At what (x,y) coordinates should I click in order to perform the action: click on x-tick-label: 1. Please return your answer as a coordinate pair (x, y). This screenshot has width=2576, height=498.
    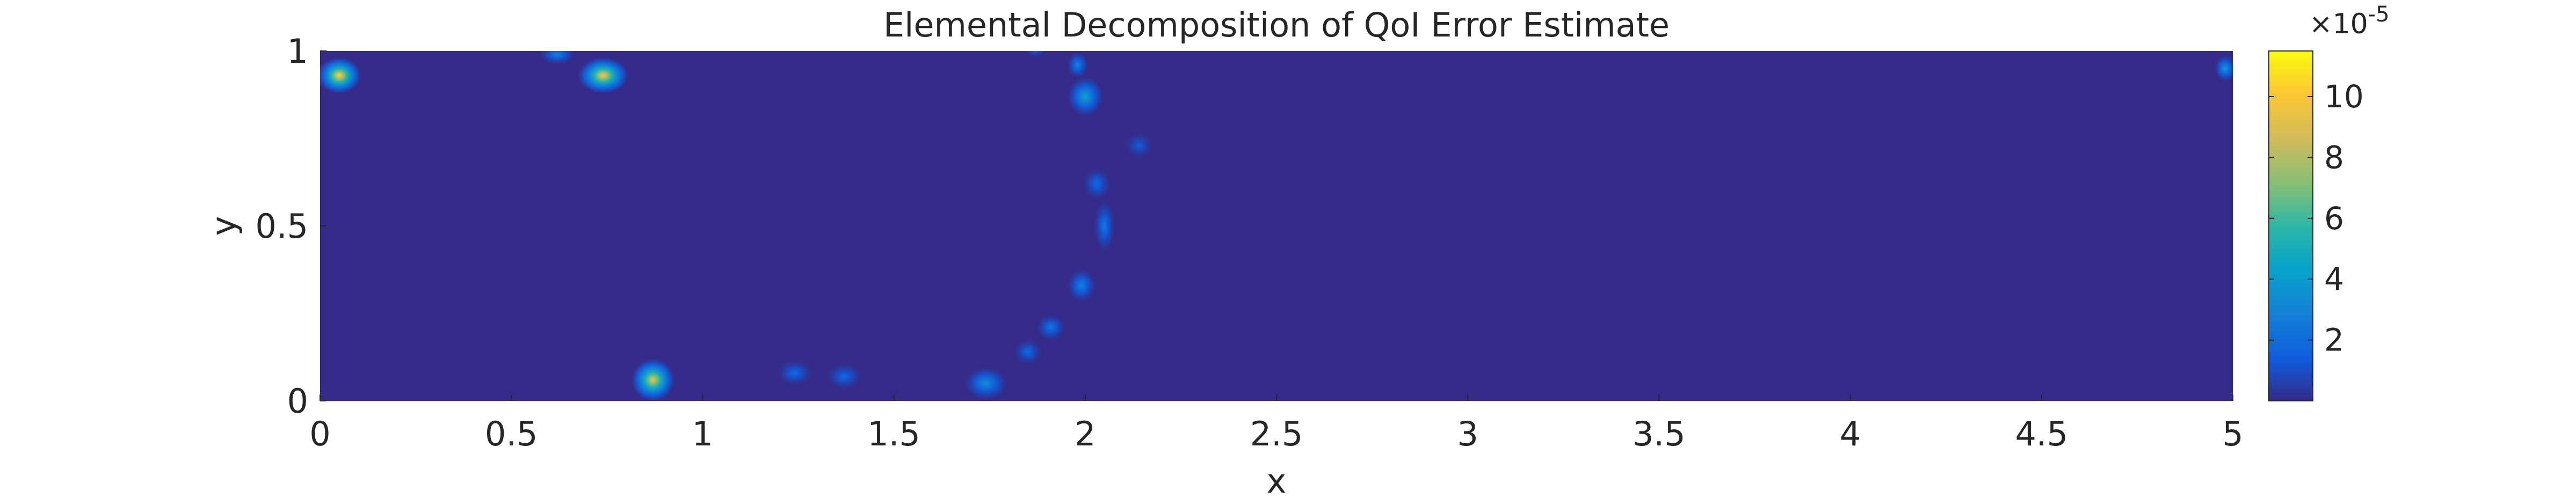
    Looking at the image, I should click on (702, 433).